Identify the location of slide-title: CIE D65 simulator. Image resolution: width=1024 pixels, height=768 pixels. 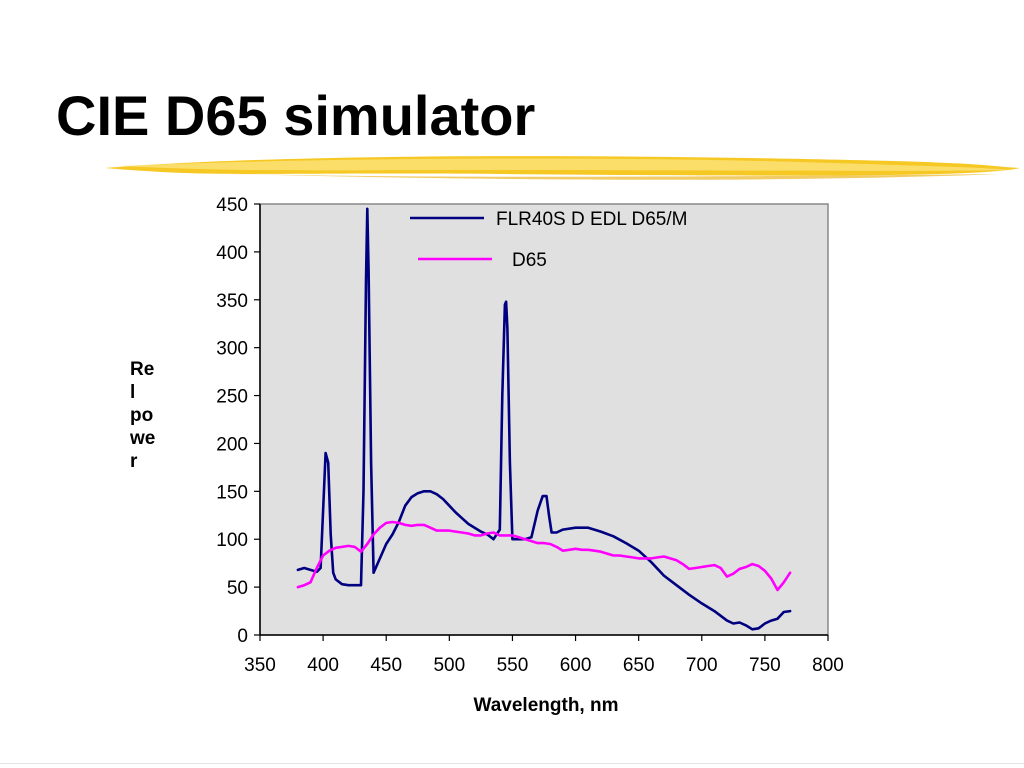
(296, 115).